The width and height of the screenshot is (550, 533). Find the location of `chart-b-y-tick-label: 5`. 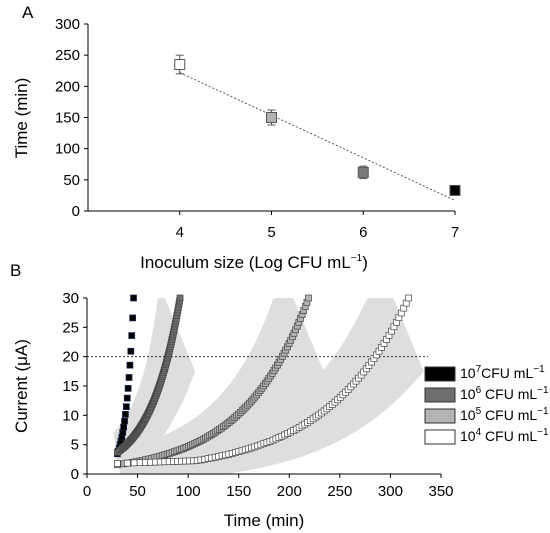

chart-b-y-tick-label: 5 is located at coordinates (75, 445).